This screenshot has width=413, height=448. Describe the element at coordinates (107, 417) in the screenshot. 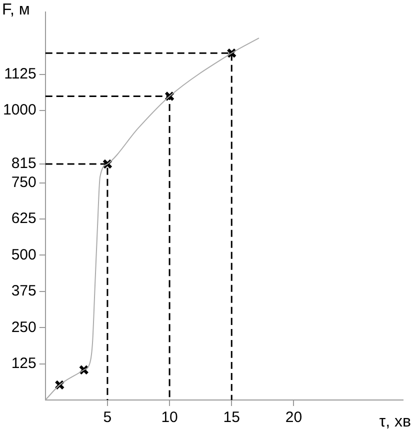

I see `x-tick-label: 5` at that location.